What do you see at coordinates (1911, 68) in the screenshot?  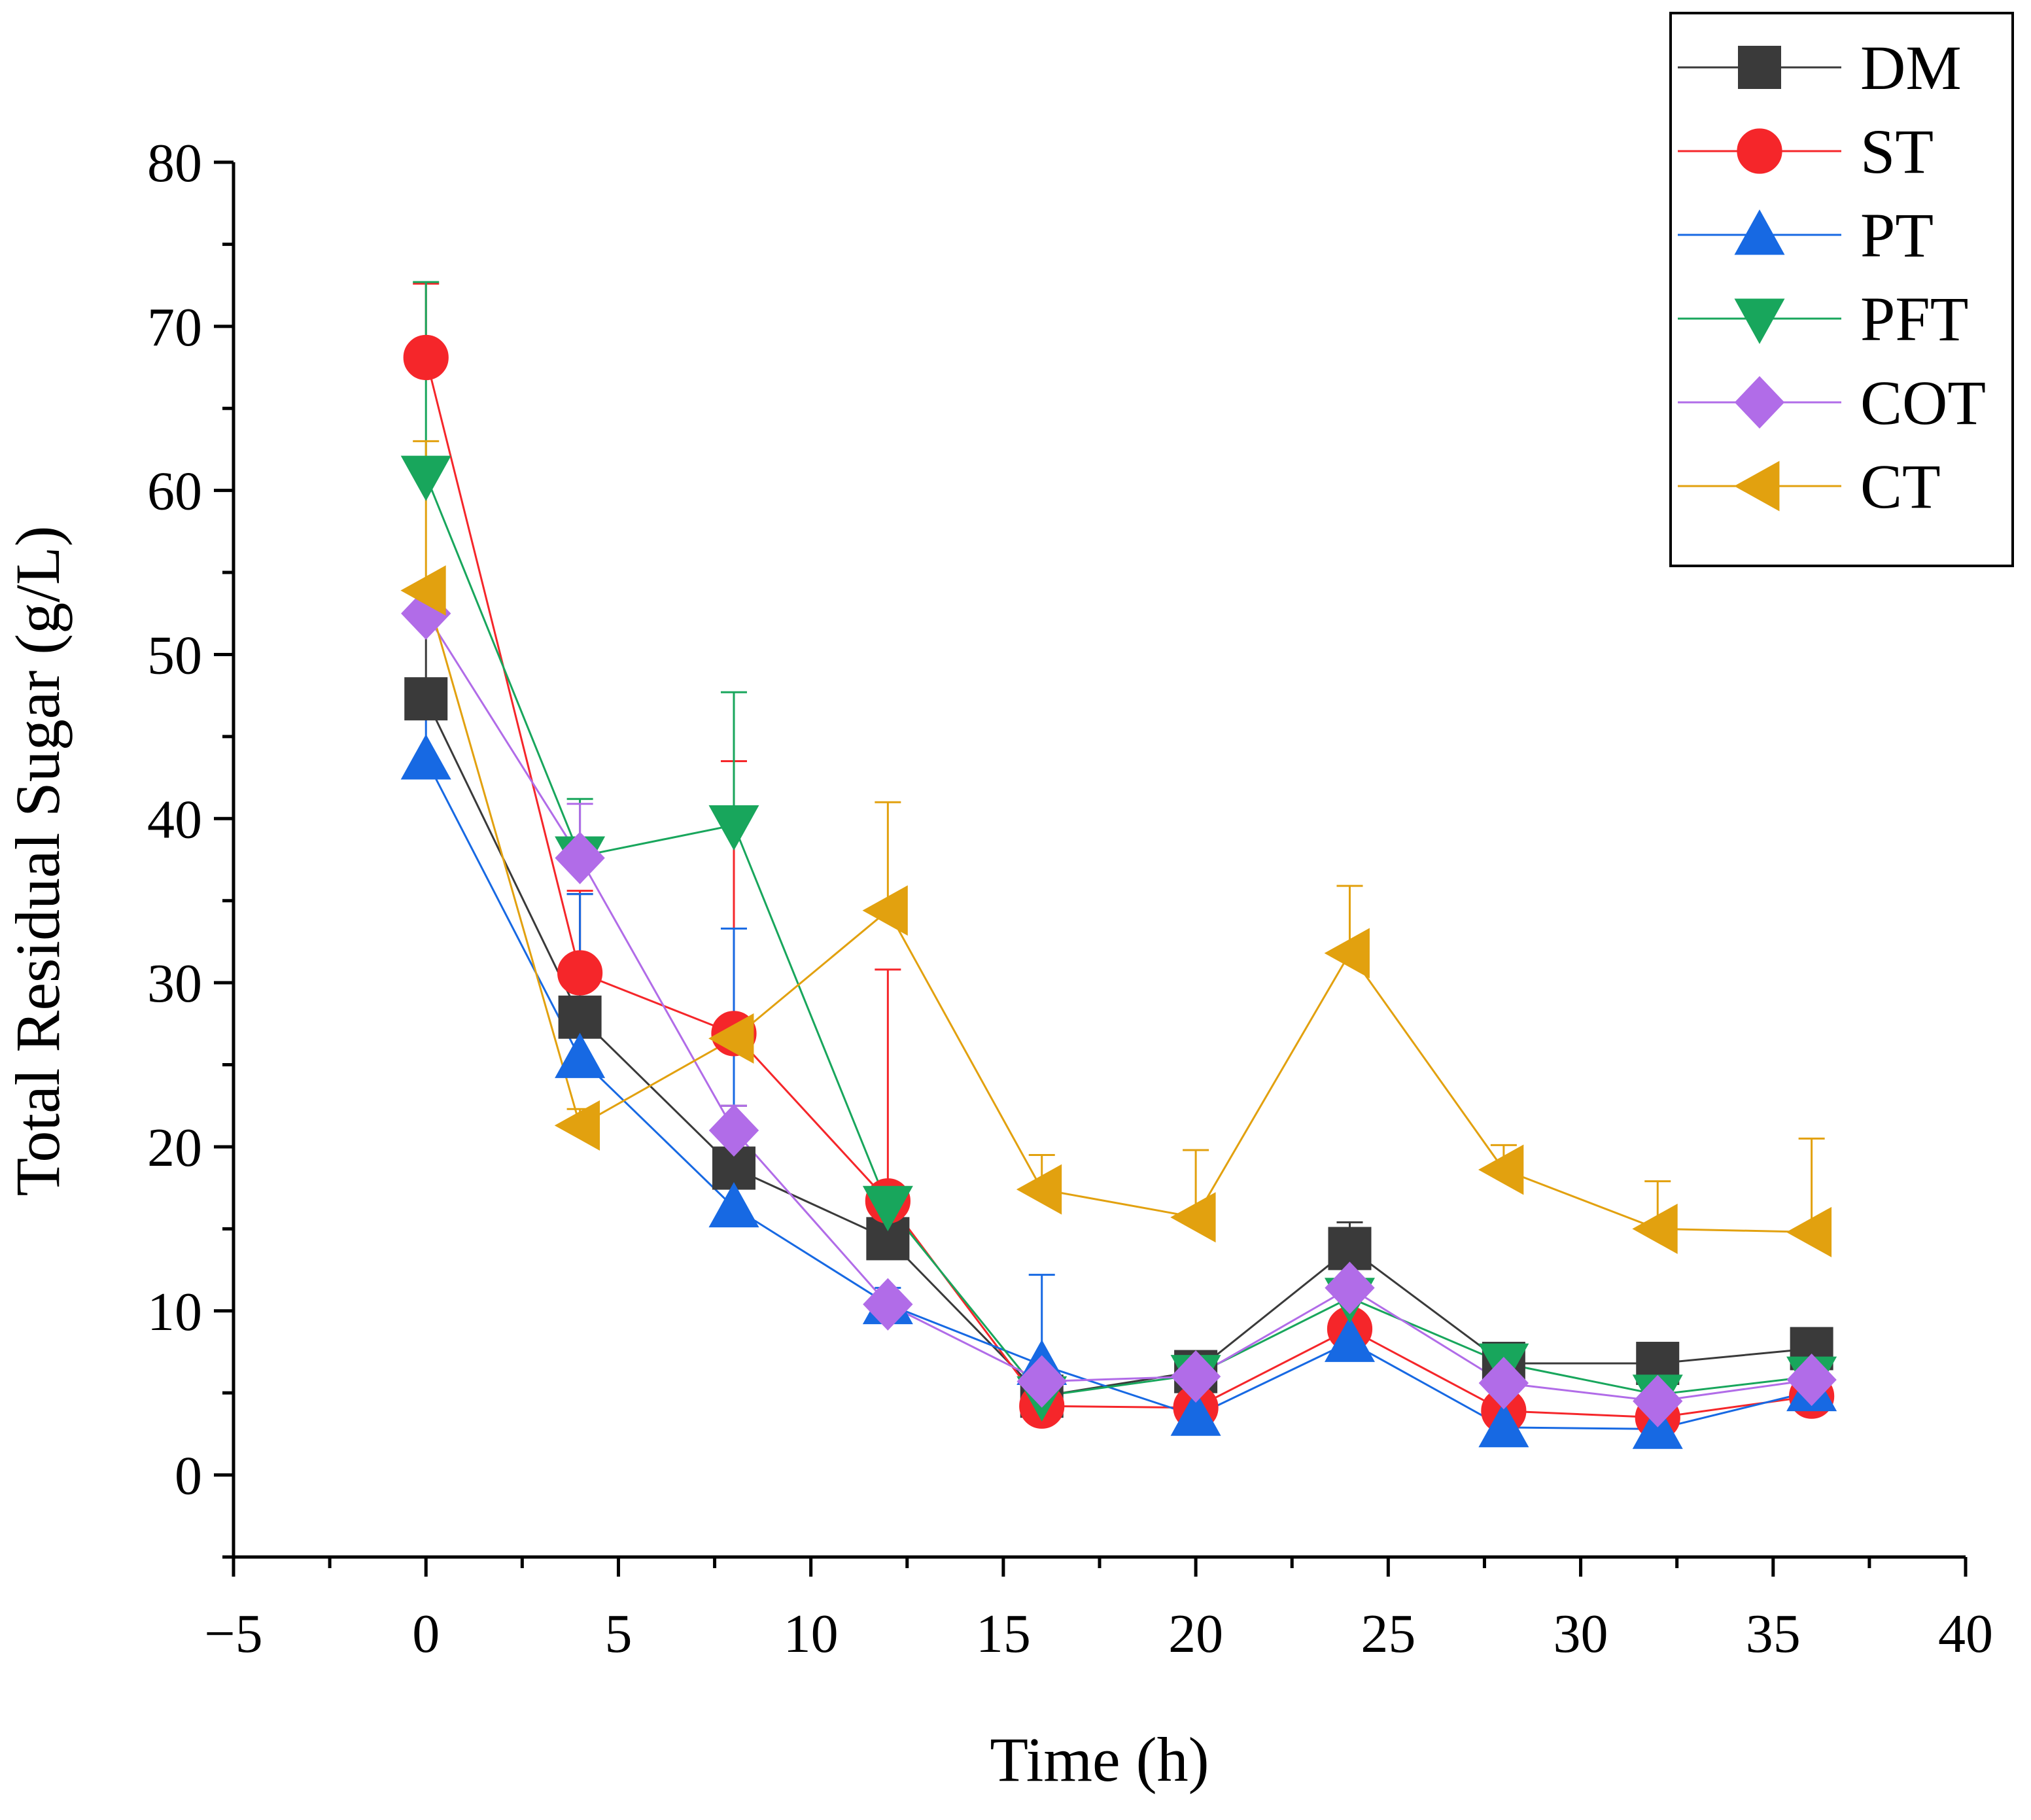 I see `legend-label-dm: DM` at bounding box center [1911, 68].